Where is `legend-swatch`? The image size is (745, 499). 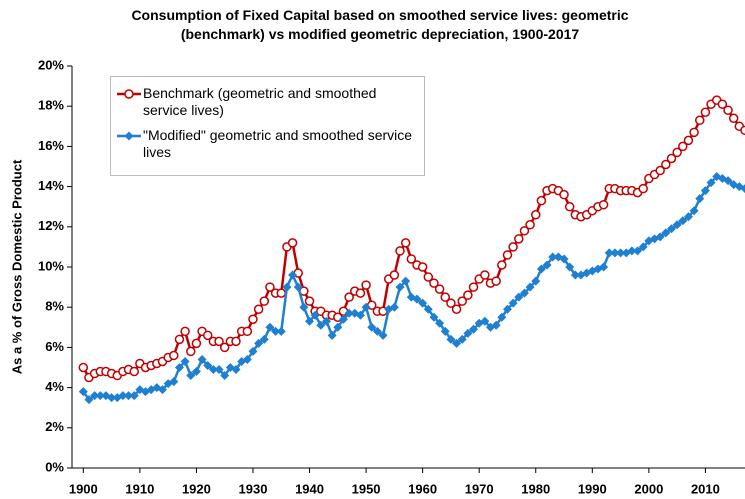 legend-swatch is located at coordinates (129, 136).